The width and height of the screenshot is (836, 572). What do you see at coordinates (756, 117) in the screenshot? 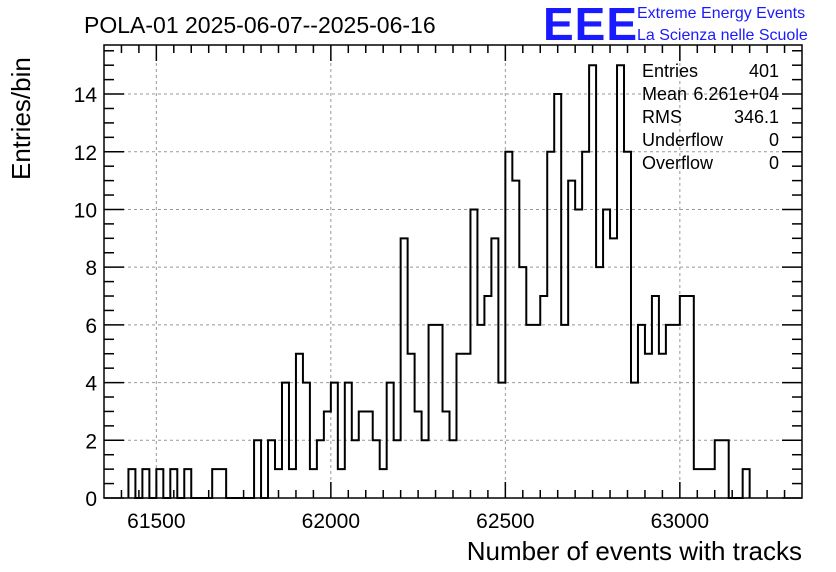
I see `stat-value: 346.1` at bounding box center [756, 117].